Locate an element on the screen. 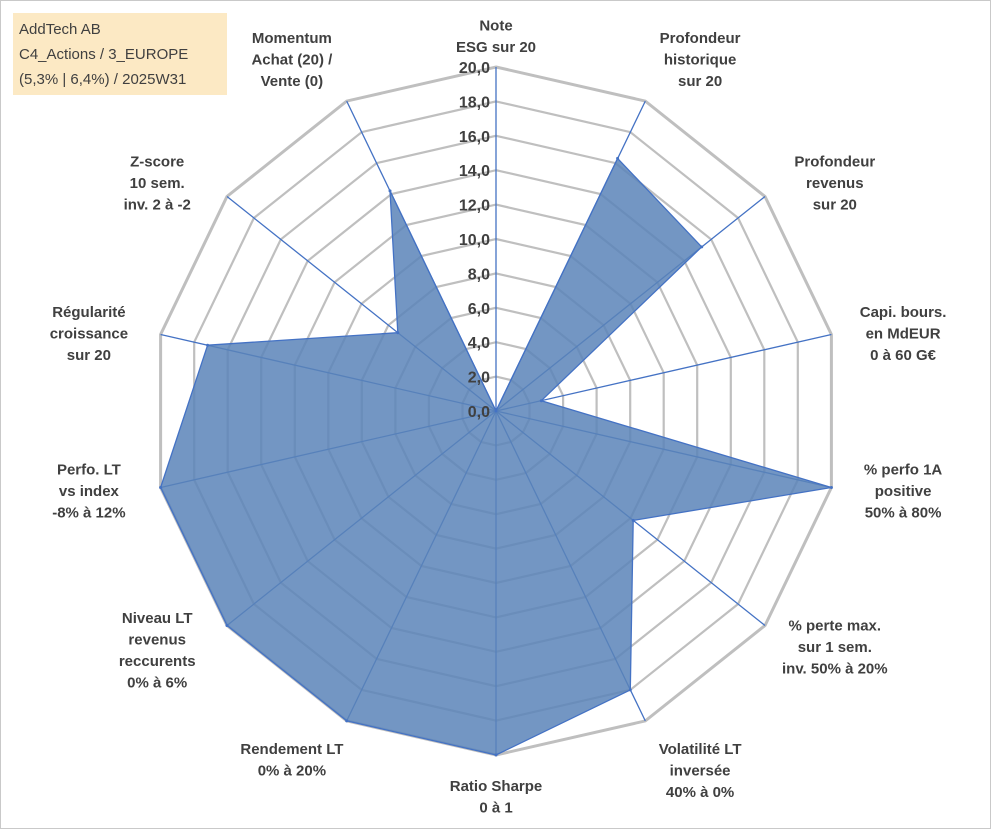 The height and width of the screenshot is (829, 991). axis-label-line: Niveau LT is located at coordinates (157, 618).